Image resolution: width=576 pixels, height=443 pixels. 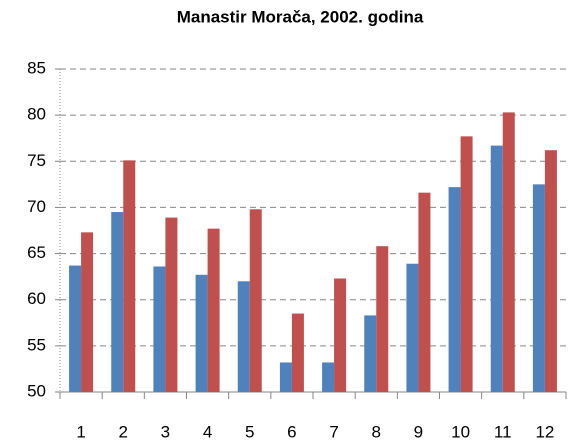 What do you see at coordinates (460, 431) in the screenshot?
I see `x-tick-label: 10` at bounding box center [460, 431].